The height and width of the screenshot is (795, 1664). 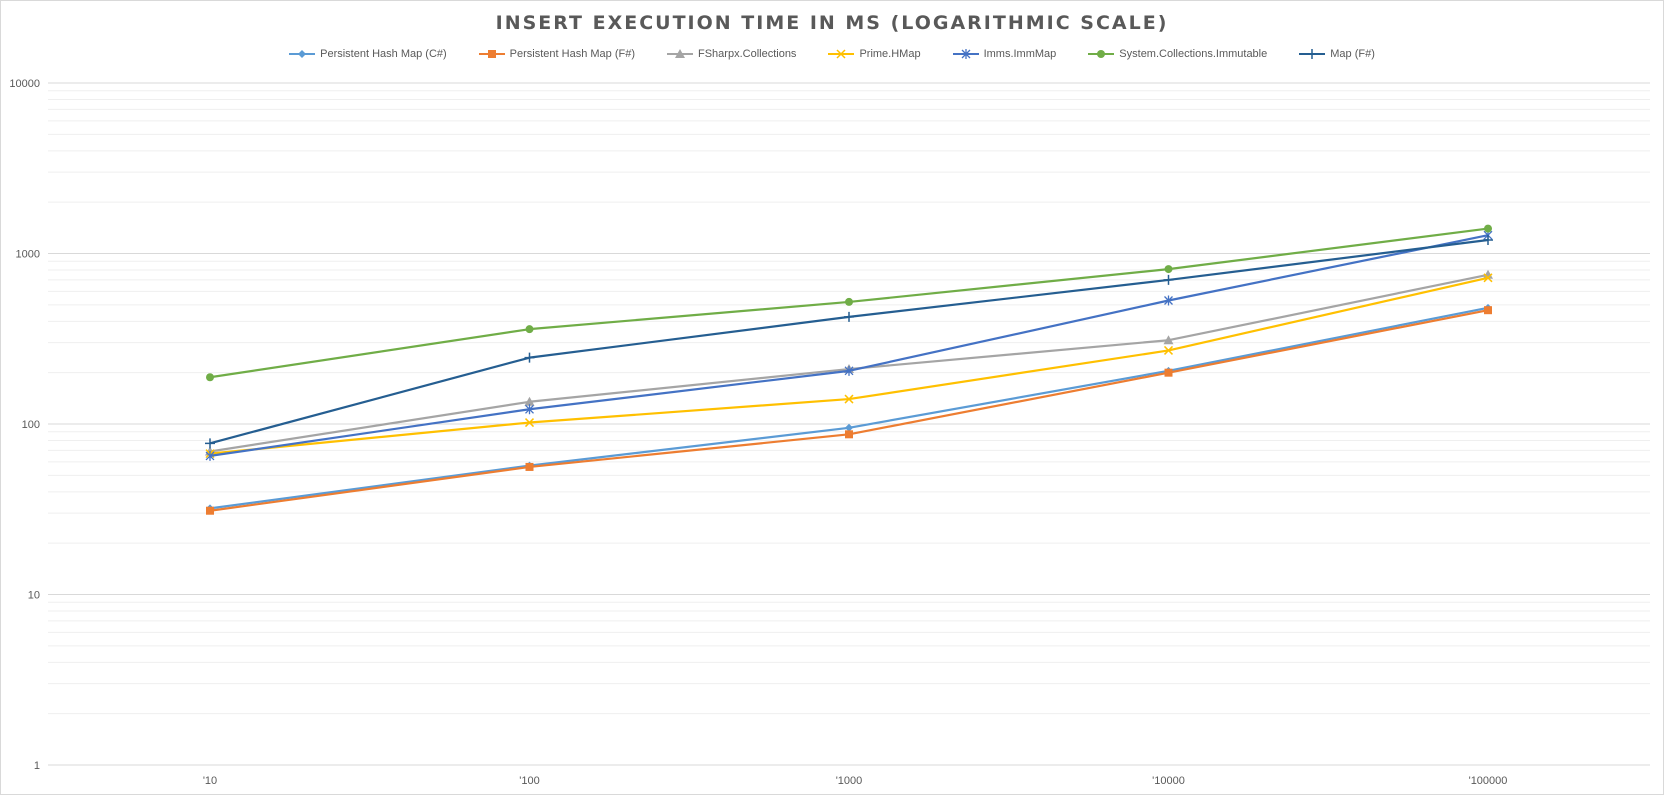 I want to click on legend-item: Map (F#), so click(x=1337, y=54).